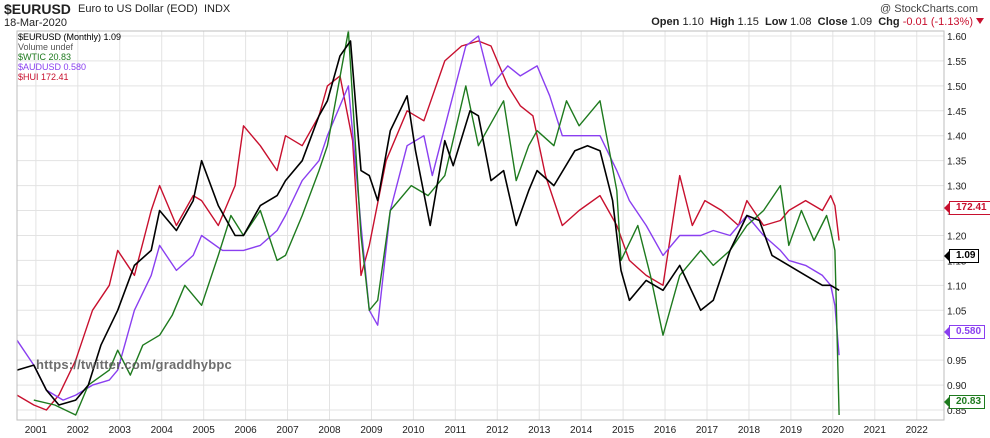  Describe the element at coordinates (889, 22) in the screenshot. I see `chg-label: Chg` at that location.